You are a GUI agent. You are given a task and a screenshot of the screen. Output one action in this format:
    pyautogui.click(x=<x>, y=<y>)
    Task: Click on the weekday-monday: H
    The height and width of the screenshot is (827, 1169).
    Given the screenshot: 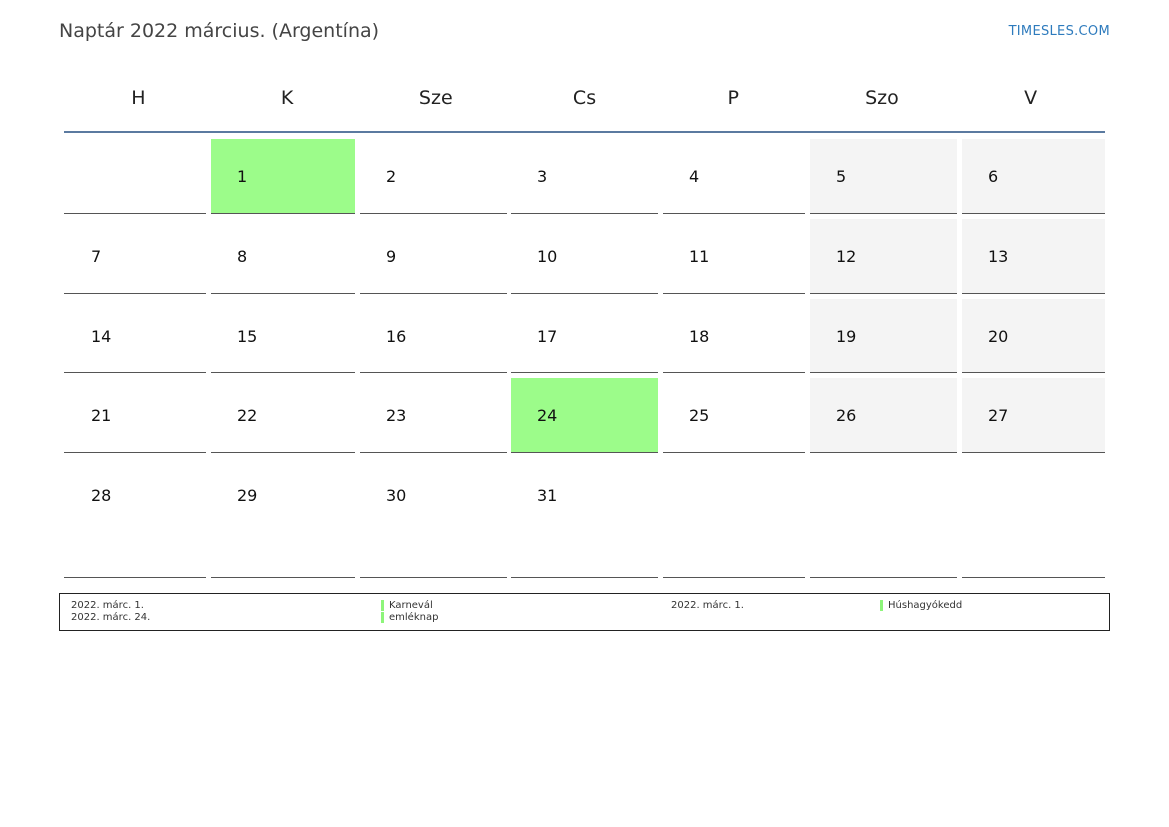 What is the action you would take?
    pyautogui.click(x=138, y=98)
    